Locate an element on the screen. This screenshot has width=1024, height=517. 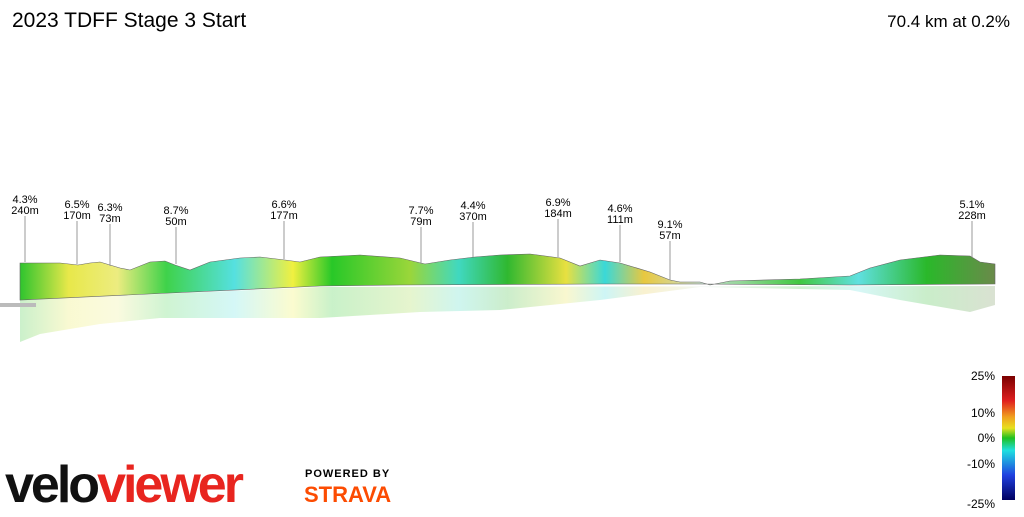
climb-length: 184m is located at coordinates (558, 214).